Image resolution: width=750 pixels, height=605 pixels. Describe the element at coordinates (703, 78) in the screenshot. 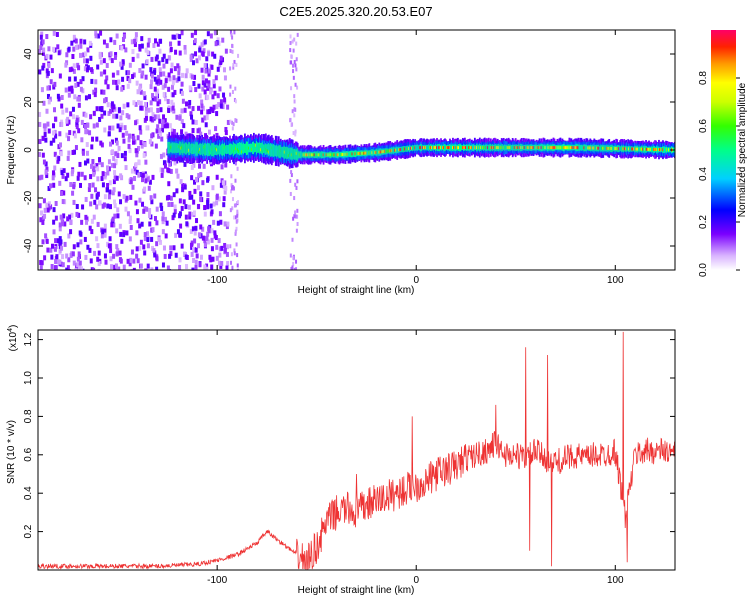

I see `colorbar-tick-label: 0.8` at that location.